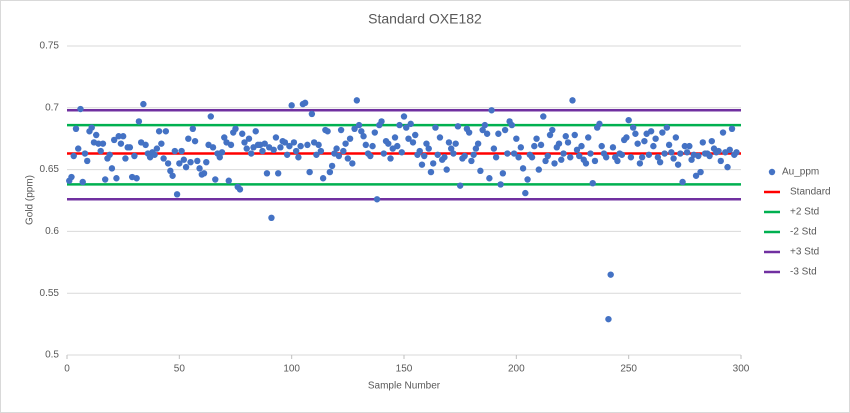 The width and height of the screenshot is (850, 413). What do you see at coordinates (291, 369) in the screenshot?
I see `x-tick-label: 100` at bounding box center [291, 369].